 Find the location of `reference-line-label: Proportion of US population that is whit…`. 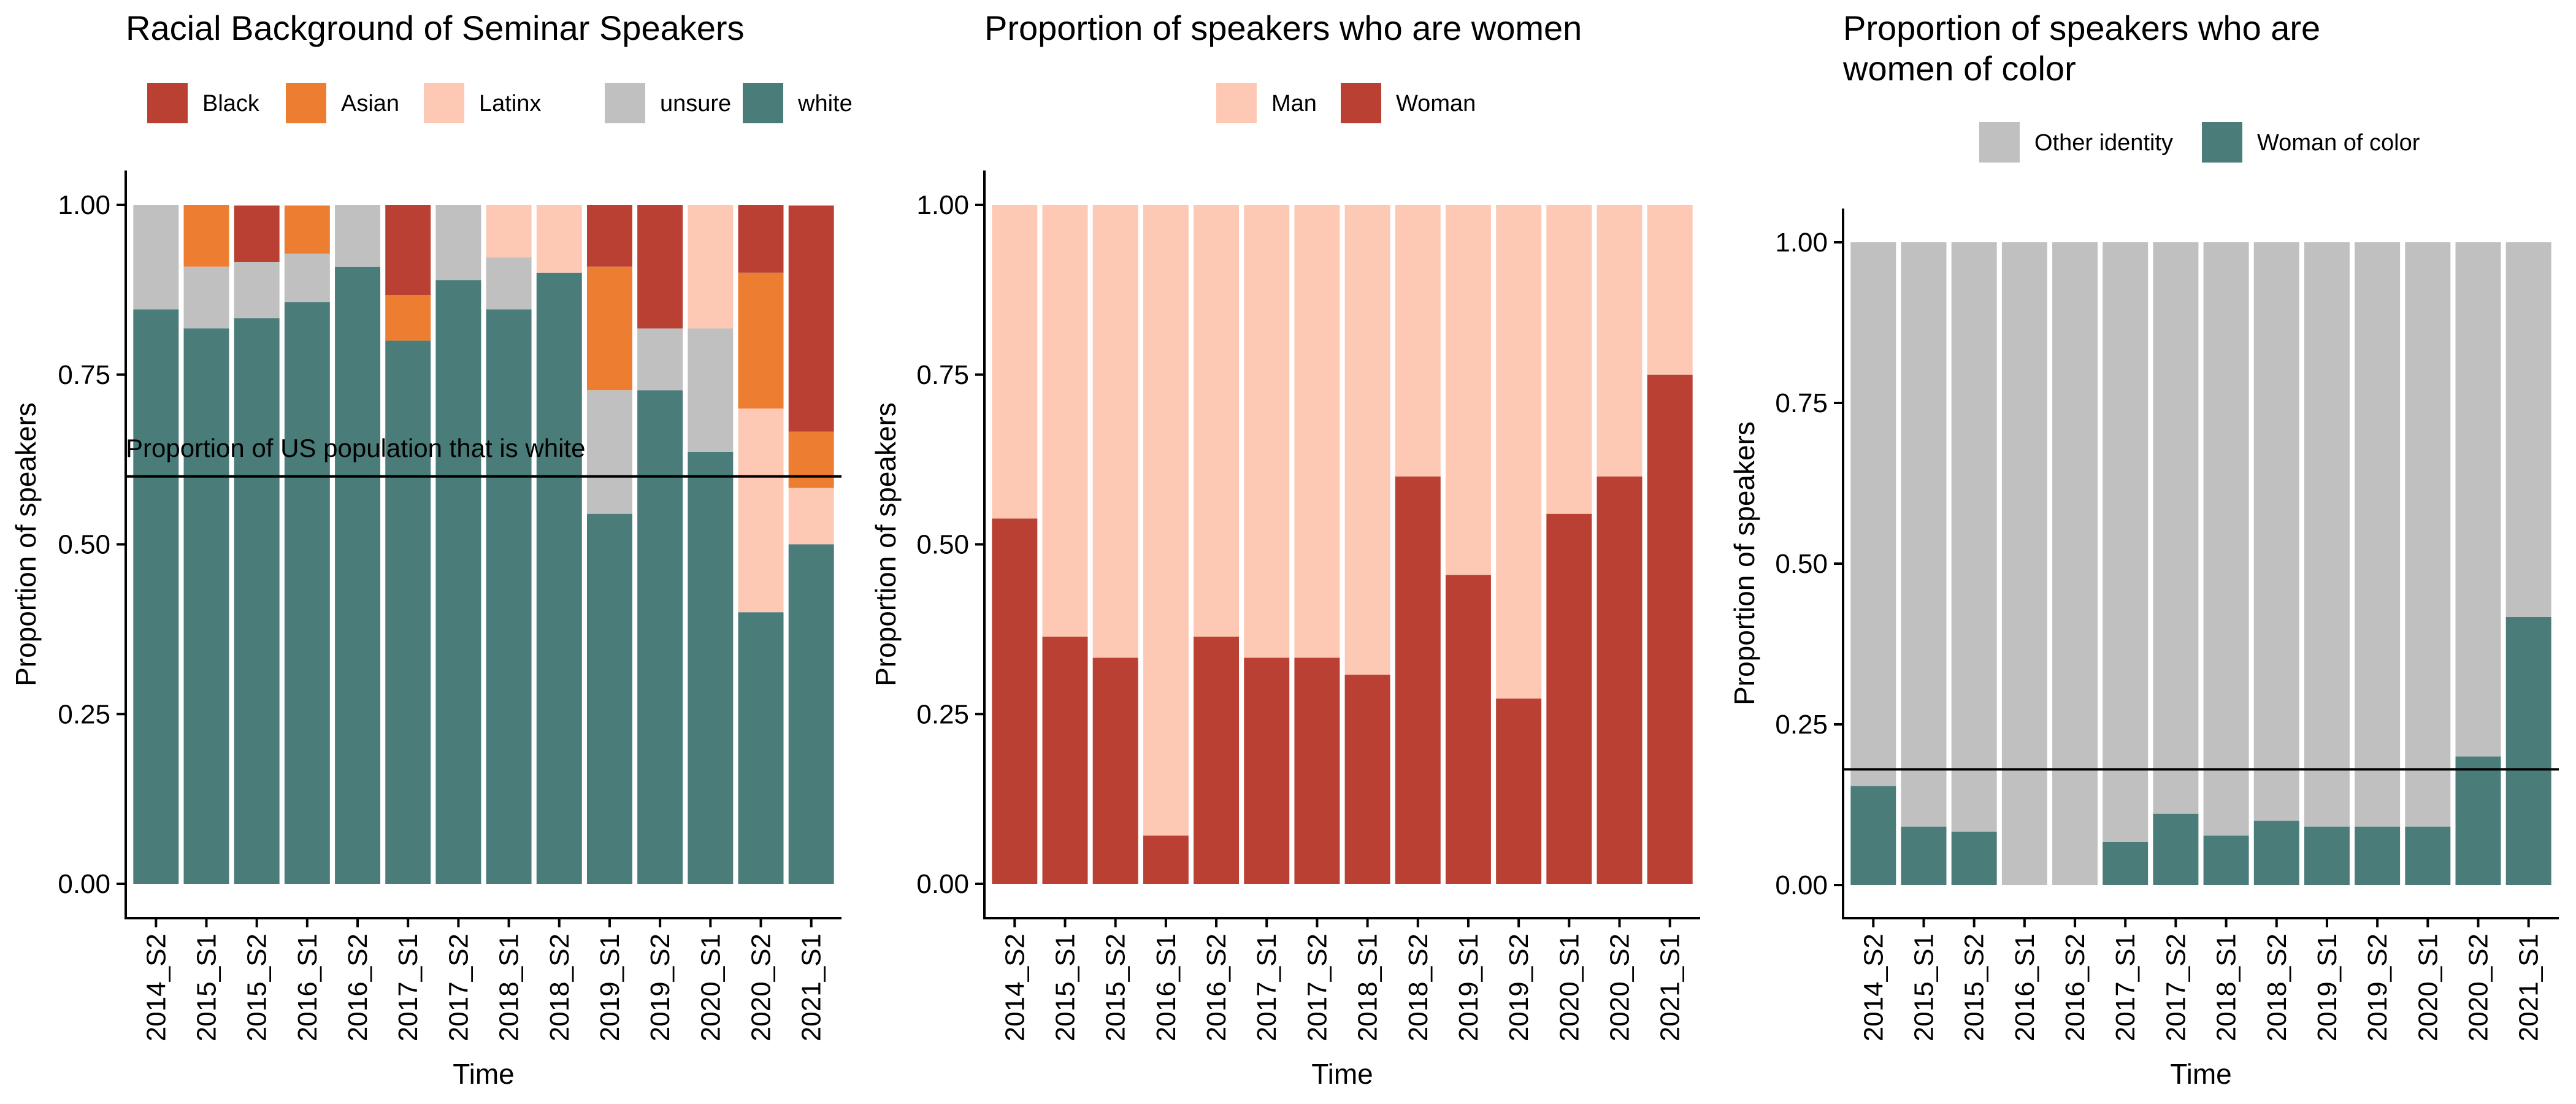

reference-line-label: Proportion of US population that is whit… is located at coordinates (355, 448).